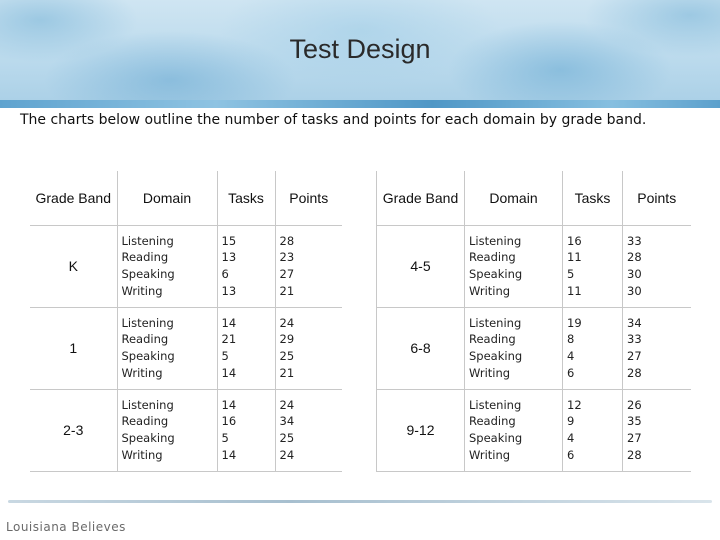  I want to click on tasks-value: 21, so click(229, 339).